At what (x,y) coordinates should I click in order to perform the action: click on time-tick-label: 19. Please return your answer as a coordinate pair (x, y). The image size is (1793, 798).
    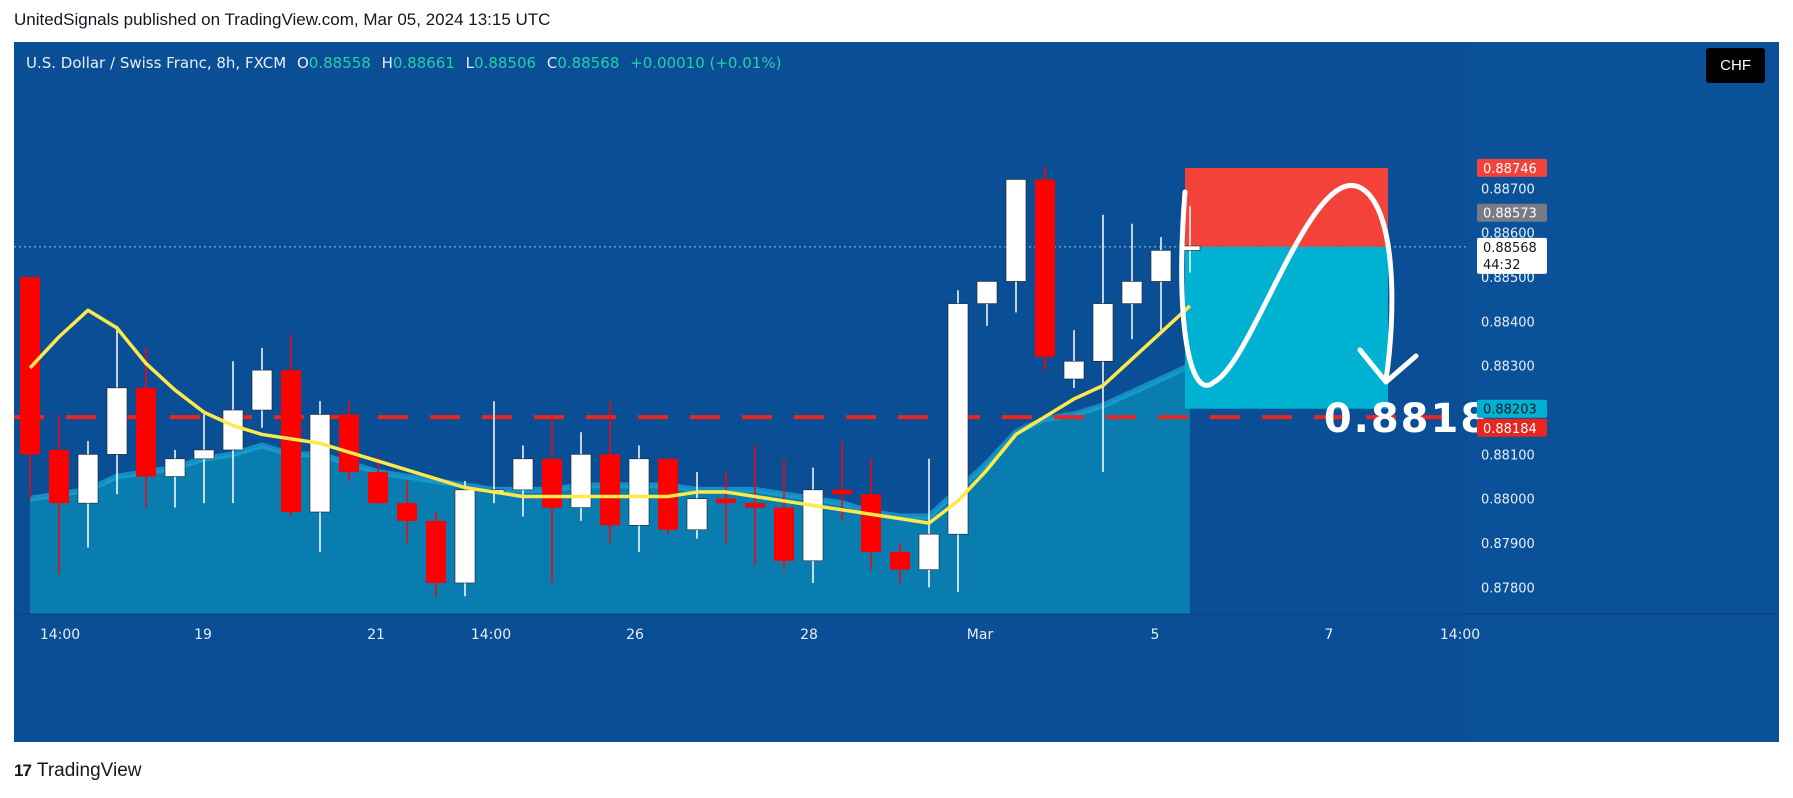
    Looking at the image, I should click on (203, 635).